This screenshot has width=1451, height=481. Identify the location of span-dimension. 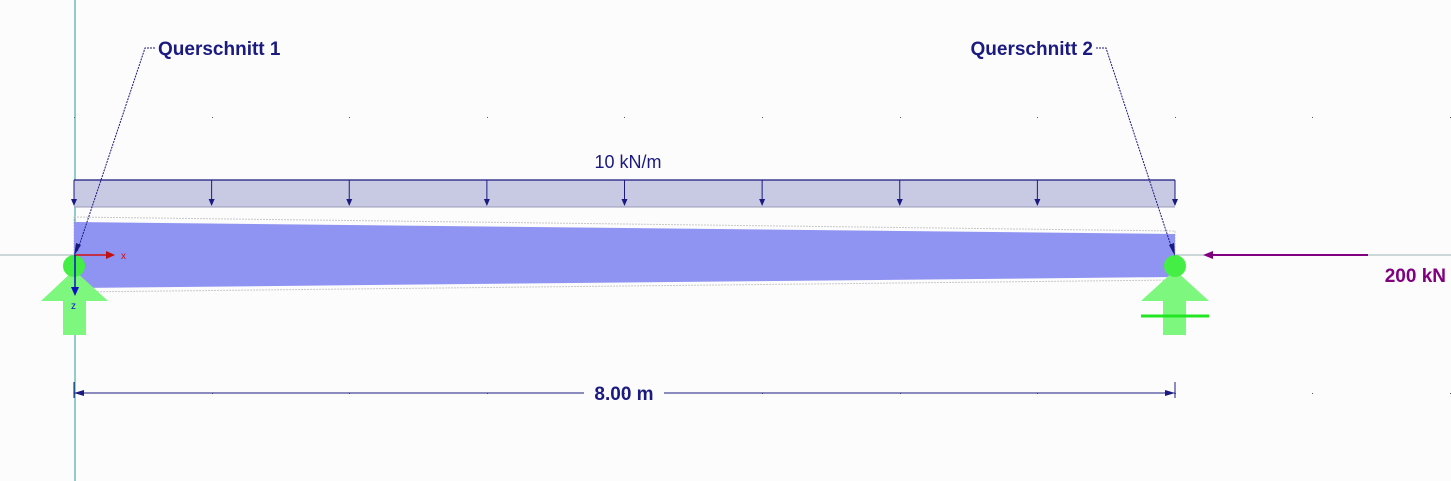
(624, 390).